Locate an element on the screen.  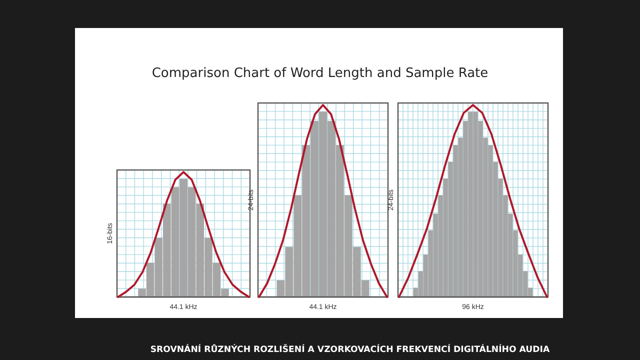
text: Comparison Chart of Word Length and Sample Rate is located at coordinates (320, 73).